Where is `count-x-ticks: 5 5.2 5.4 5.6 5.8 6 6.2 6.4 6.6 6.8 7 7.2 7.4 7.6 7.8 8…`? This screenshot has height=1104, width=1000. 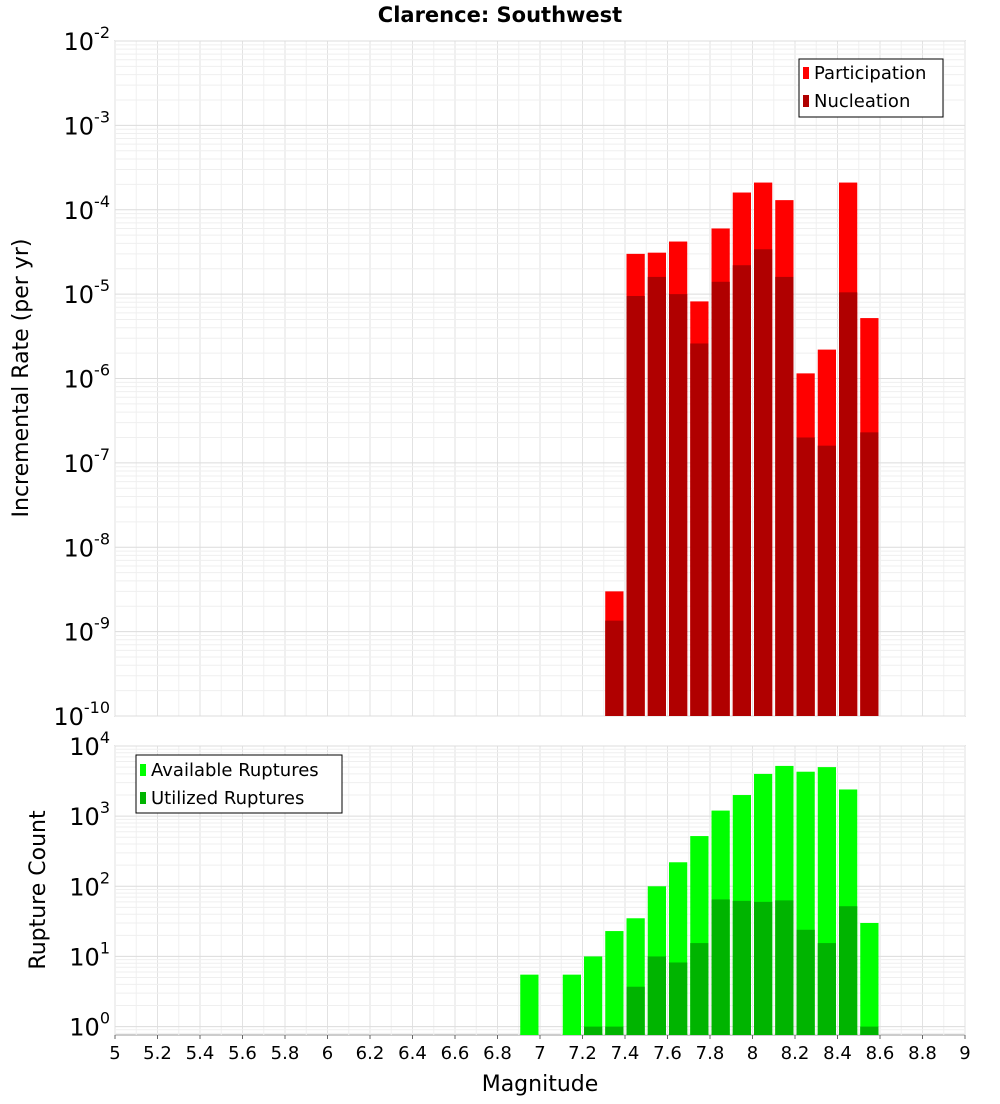
count-x-ticks: 5 5.2 5.4 5.6 5.8 6 6.2 6.4 6.6 6.8 7 7.2 7.4 7.6 7.8 8… is located at coordinates (540, 1049).